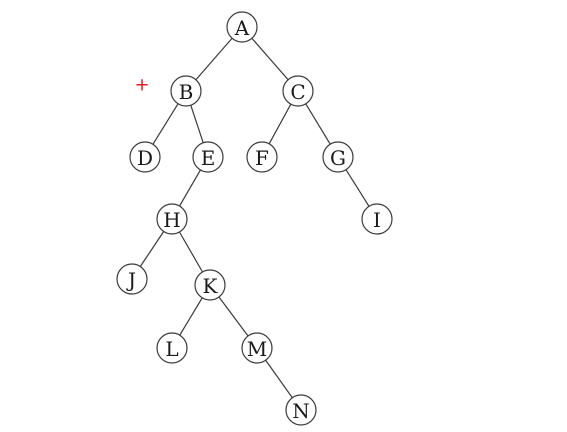 This screenshot has height=432, width=567. I want to click on node-I: I, so click(377, 219).